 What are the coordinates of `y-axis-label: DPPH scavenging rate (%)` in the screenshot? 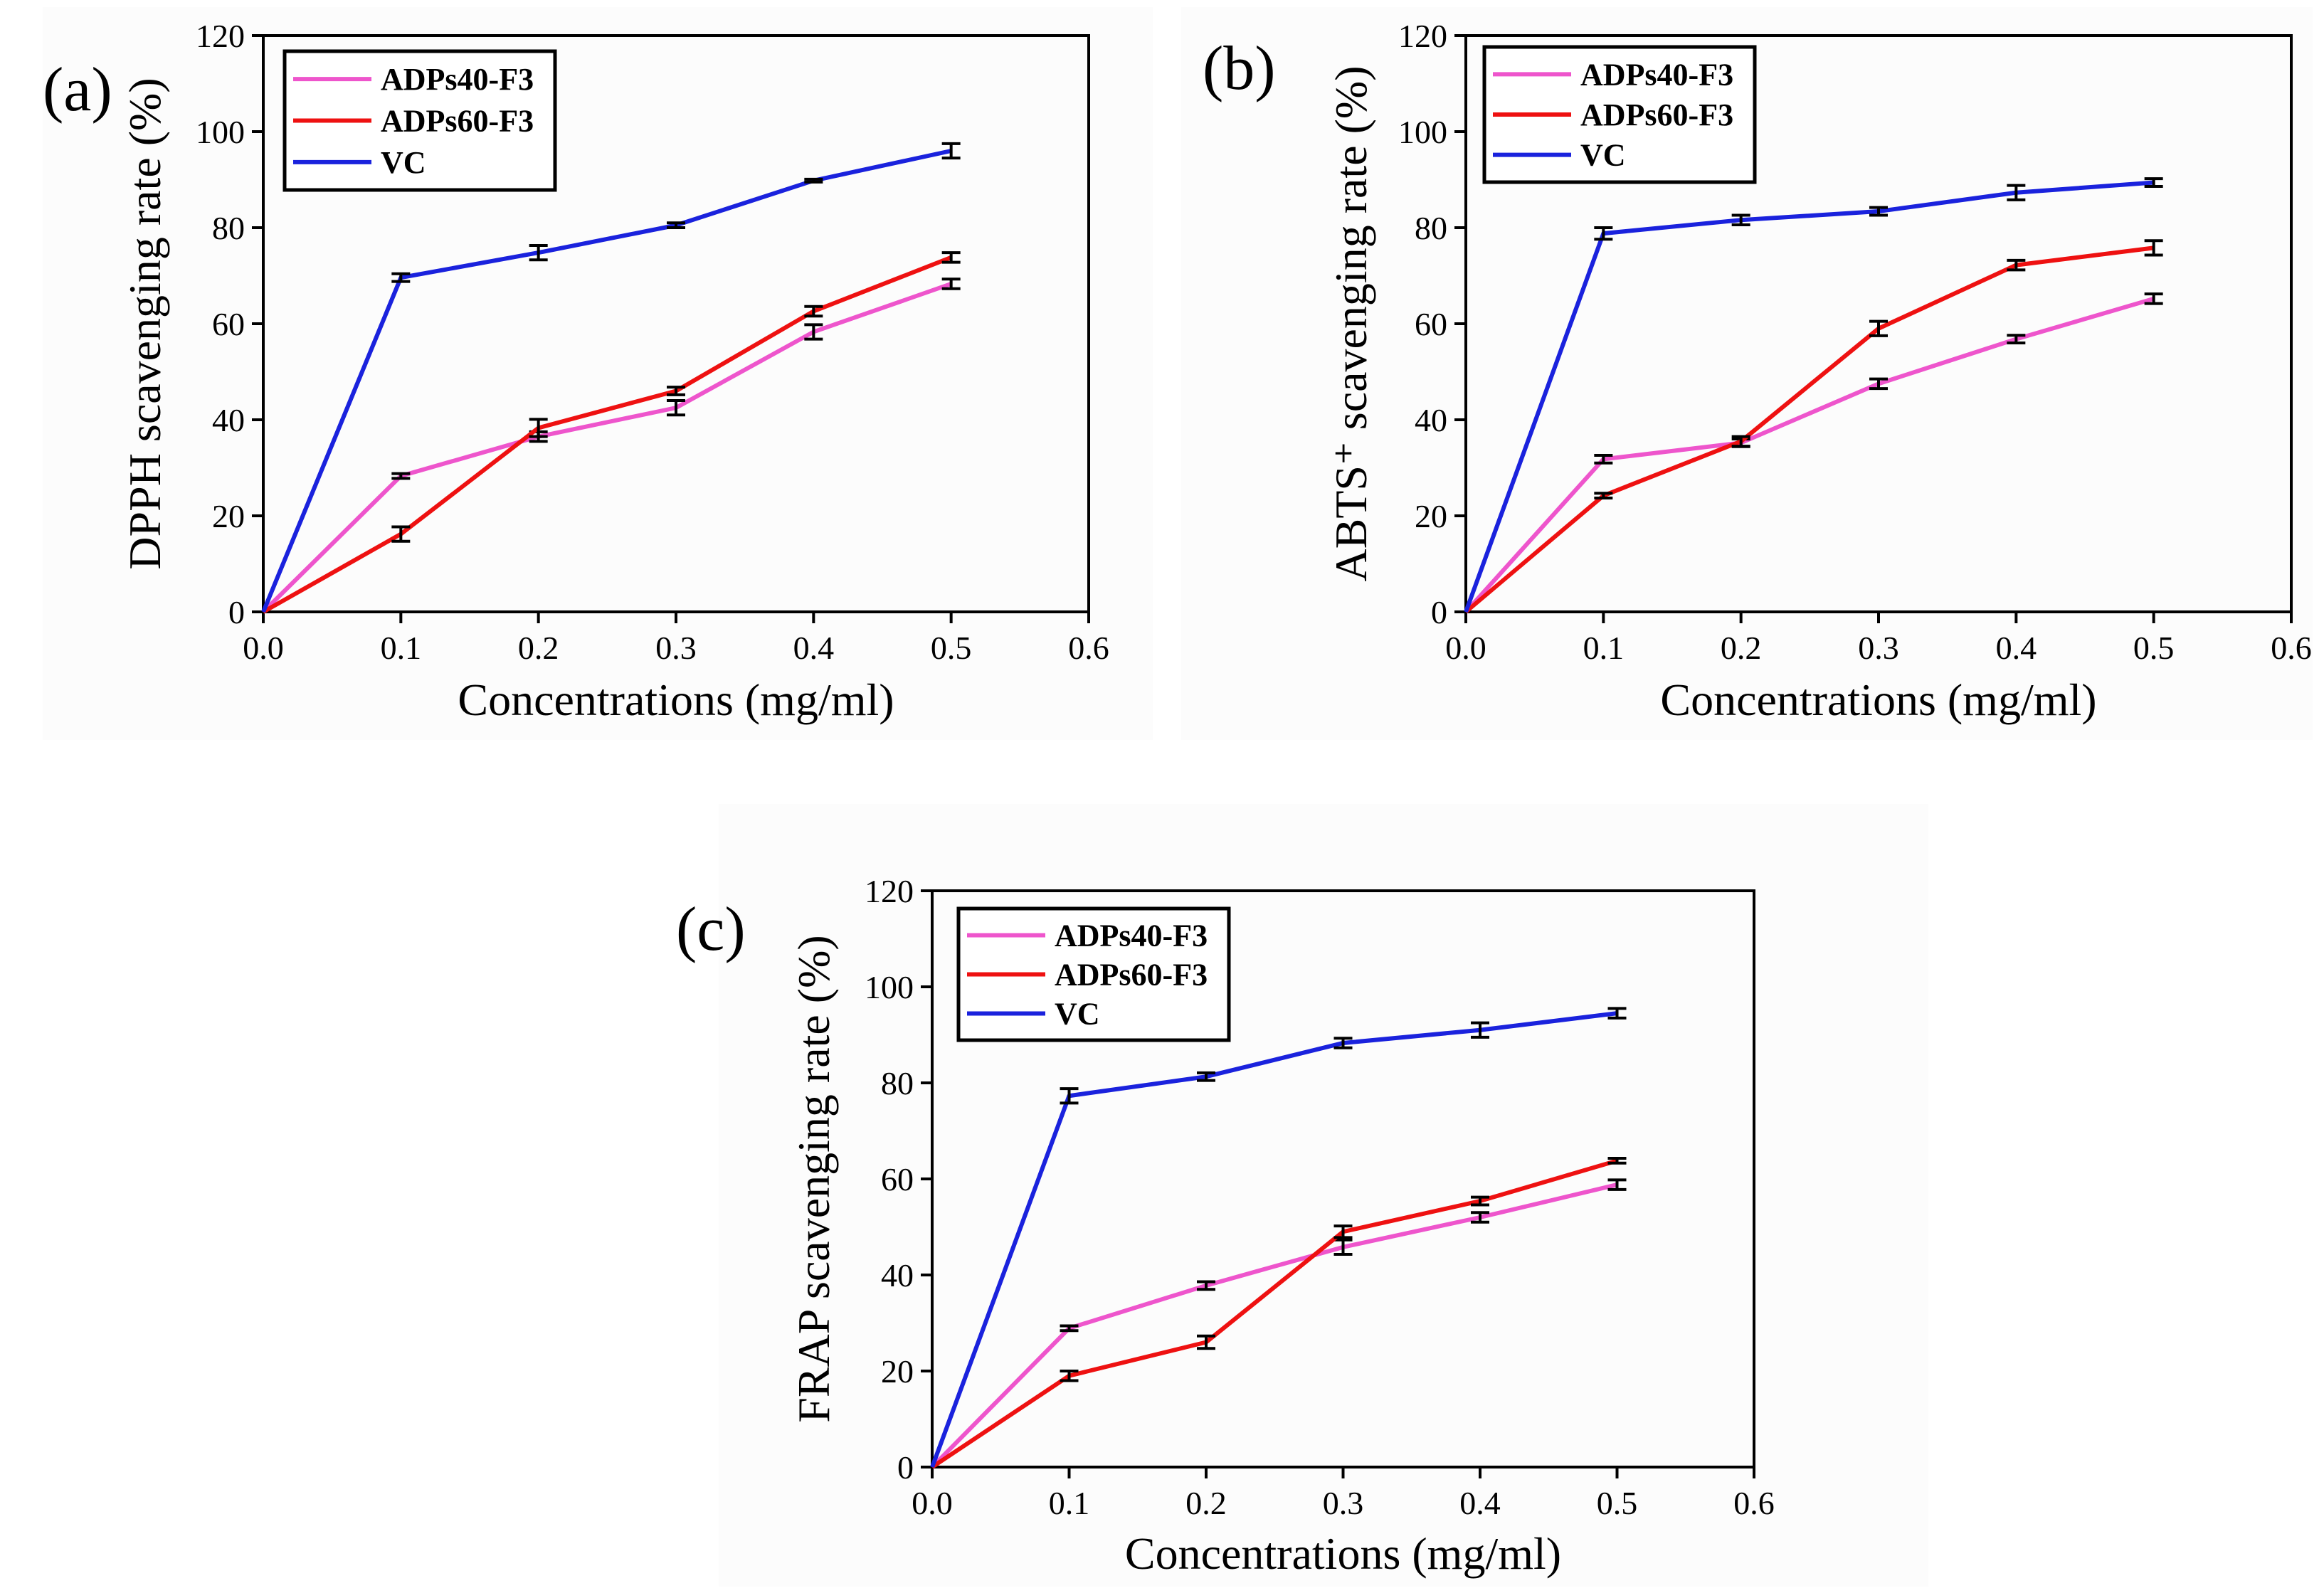 It's located at (145, 323).